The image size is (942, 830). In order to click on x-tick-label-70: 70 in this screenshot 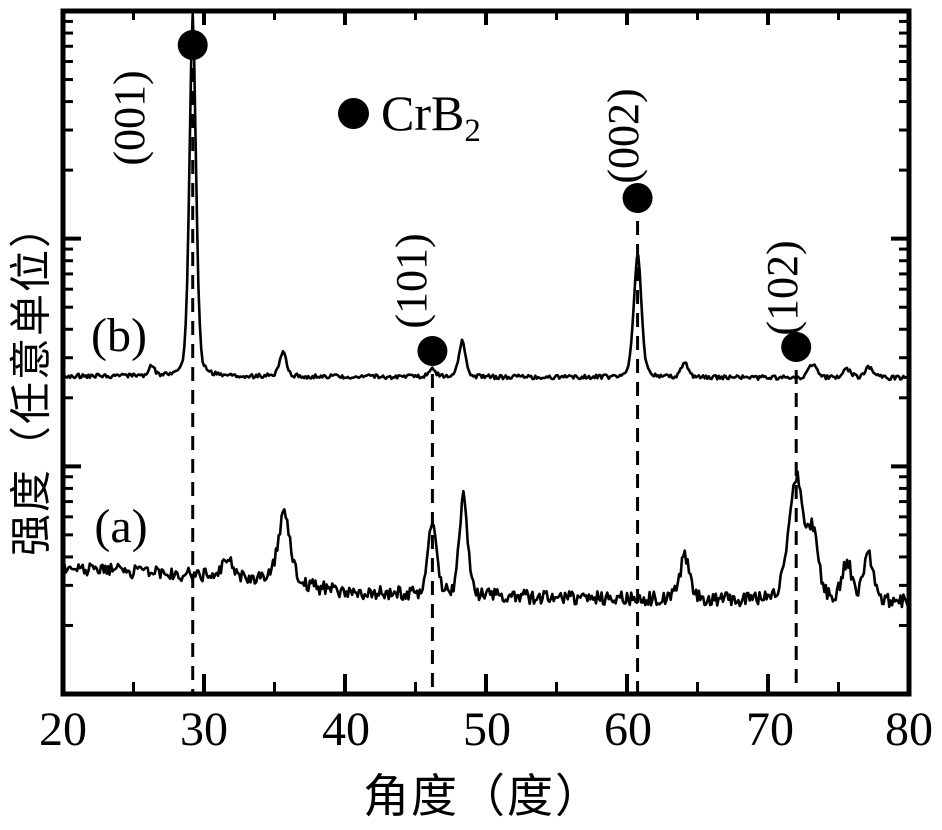, I will do `click(770, 729)`.